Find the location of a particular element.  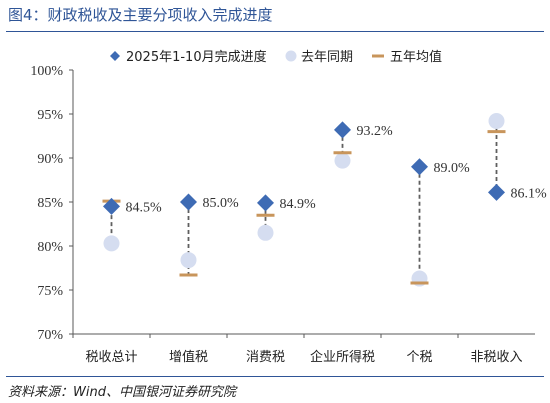

legend: 2025年1-10月完成进度 去年同期 五年均值 is located at coordinates (276, 57).